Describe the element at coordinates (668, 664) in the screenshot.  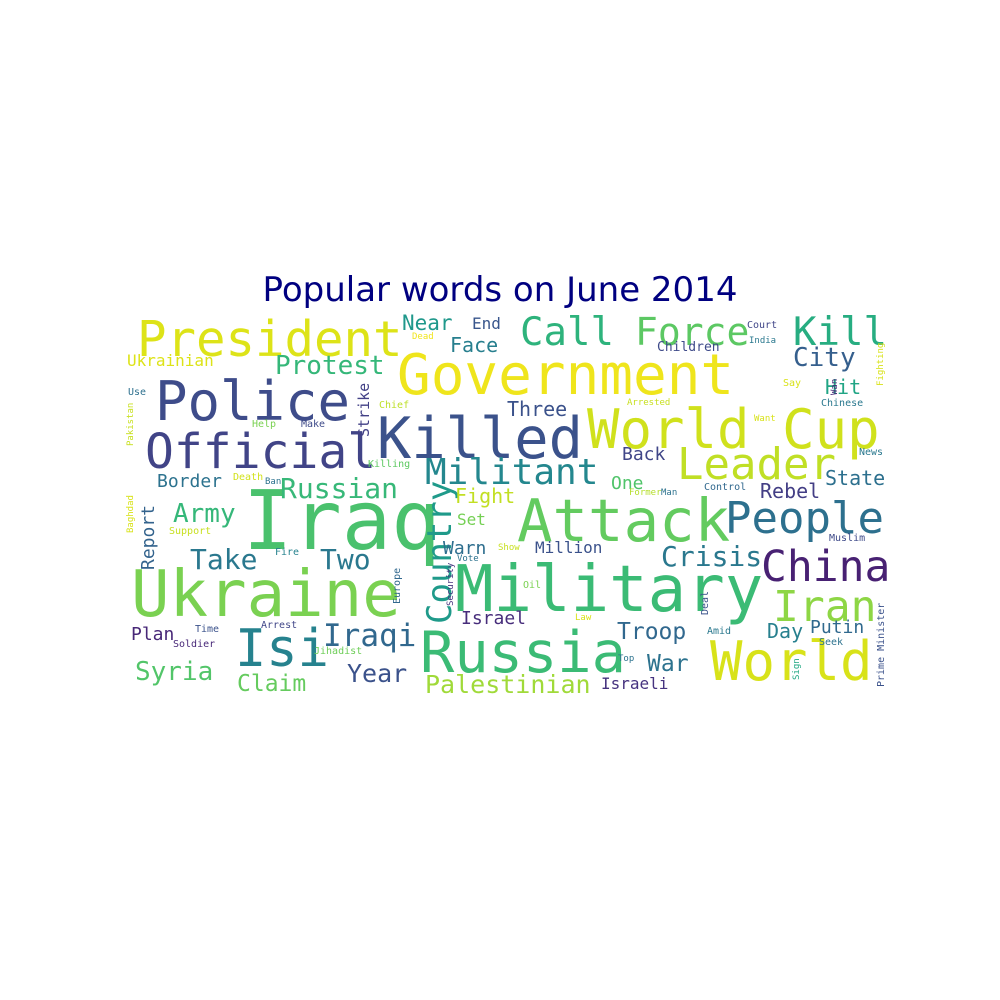
I see `word-war: War` at that location.